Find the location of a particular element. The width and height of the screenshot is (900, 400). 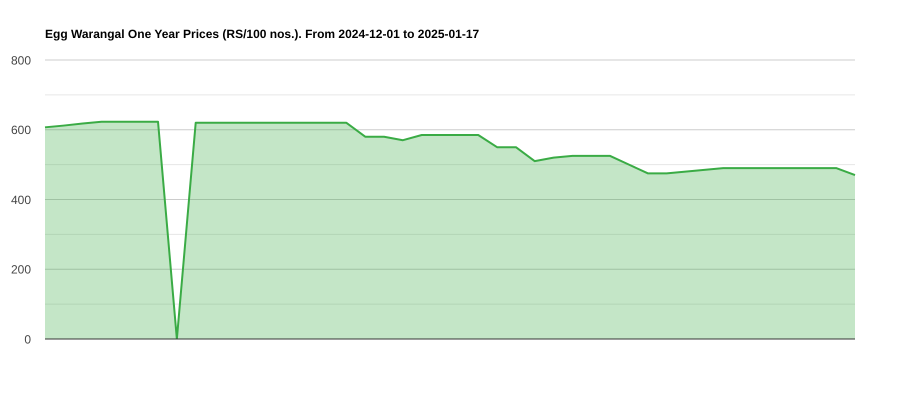

y-tick-label: 200 is located at coordinates (21, 269).